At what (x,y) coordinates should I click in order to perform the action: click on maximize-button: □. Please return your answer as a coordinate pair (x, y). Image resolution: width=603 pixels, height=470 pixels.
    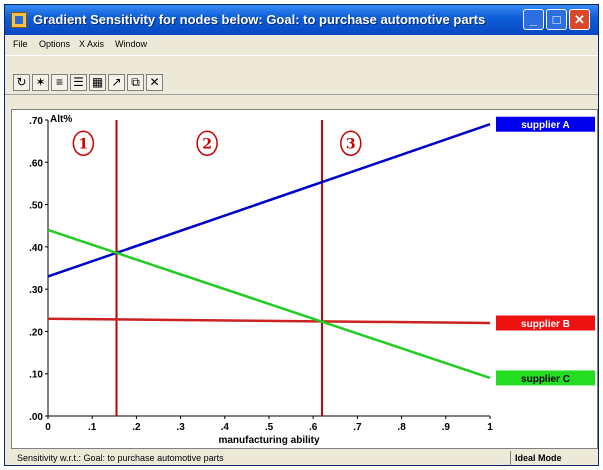
    Looking at the image, I should click on (556, 19).